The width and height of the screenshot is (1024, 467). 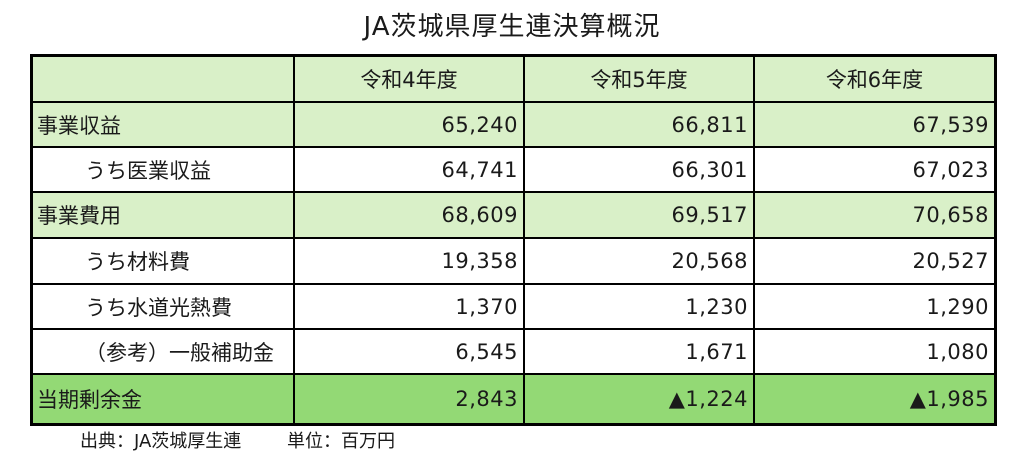 I want to click on table-cell: 1,370, so click(x=410, y=307).